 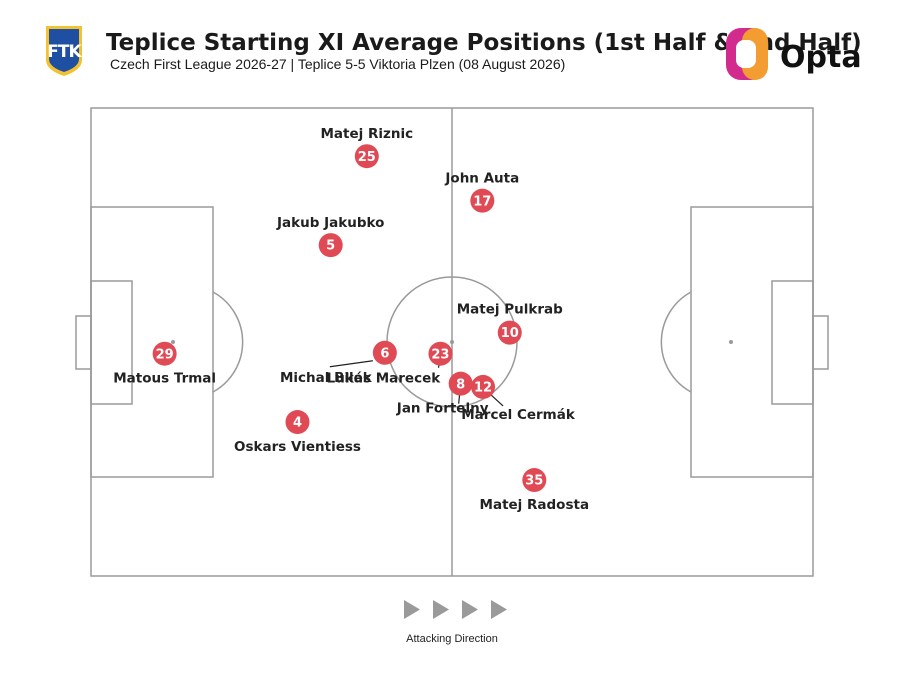 I want to click on player-number: 29, so click(x=165, y=354).